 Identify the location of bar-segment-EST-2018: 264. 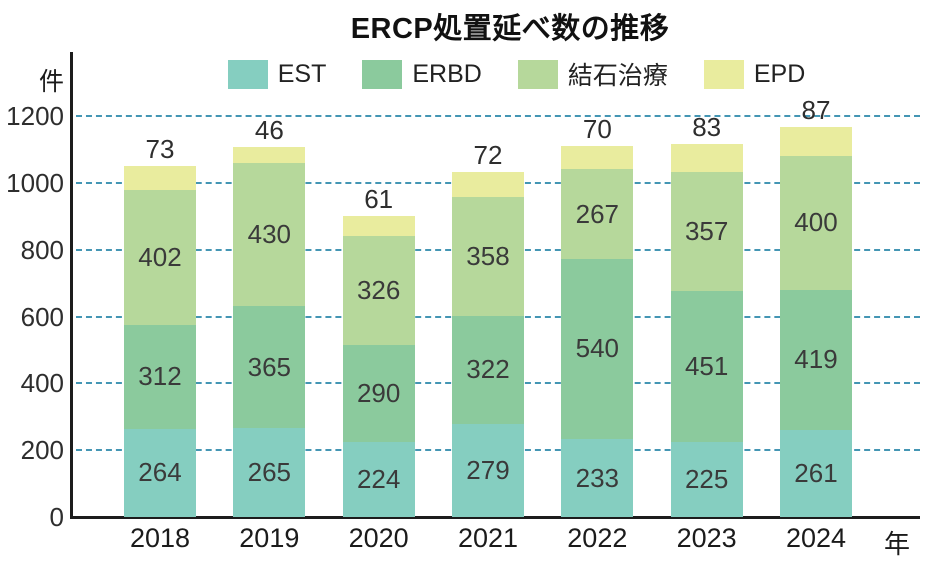
(160, 472).